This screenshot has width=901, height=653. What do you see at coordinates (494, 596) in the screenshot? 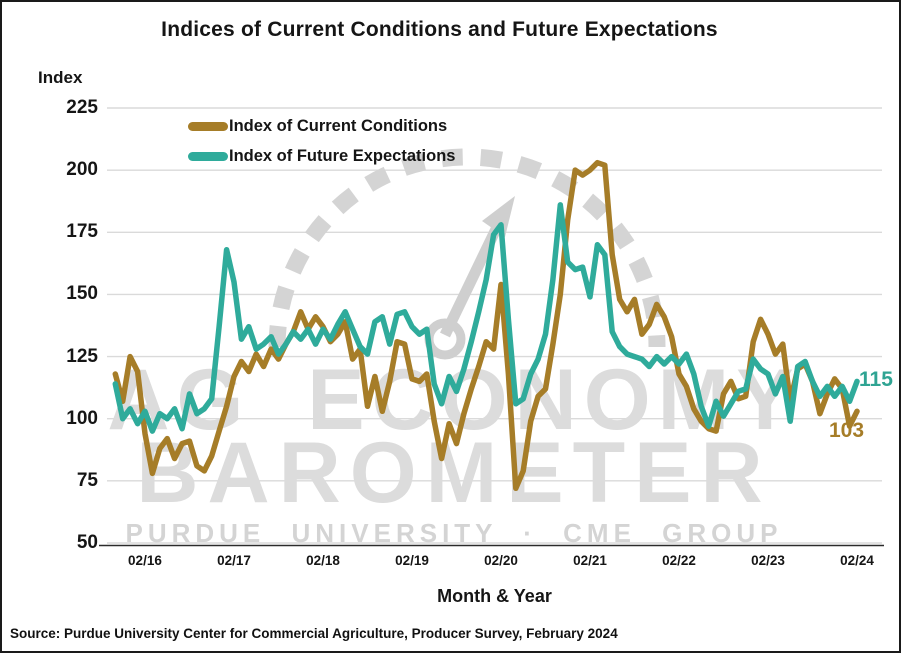
I see `x-axis-title: Month & Year` at bounding box center [494, 596].